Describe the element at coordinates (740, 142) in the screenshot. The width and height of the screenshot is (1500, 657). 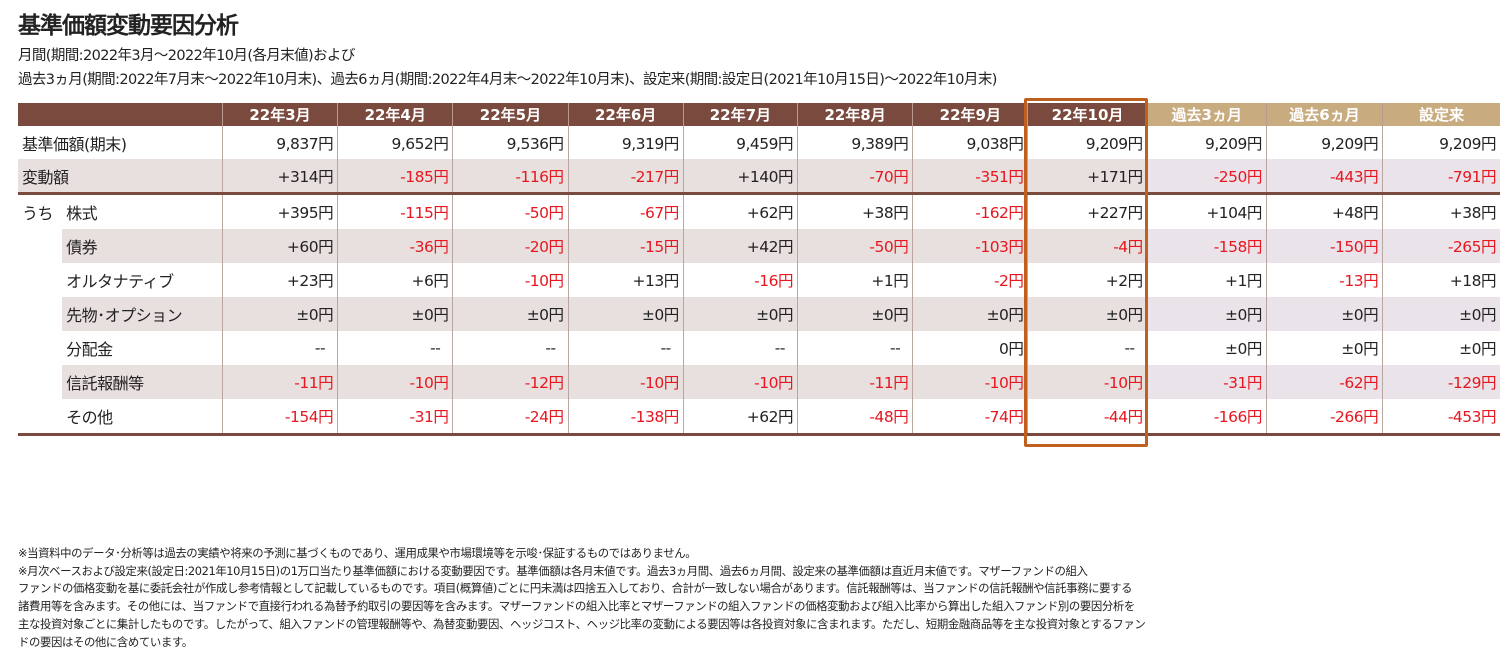
I see `value-cell: 9,459円` at that location.